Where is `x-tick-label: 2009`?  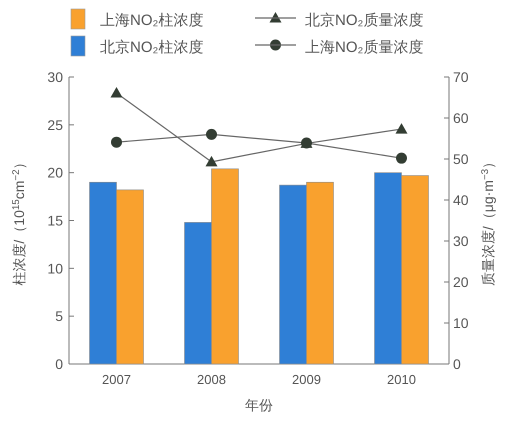
x-tick-label: 2009 is located at coordinates (306, 379).